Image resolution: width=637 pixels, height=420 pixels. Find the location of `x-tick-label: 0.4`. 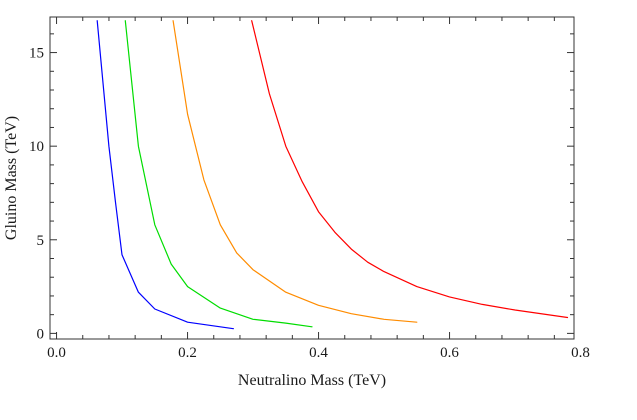

x-tick-label: 0.4 is located at coordinates (318, 353).